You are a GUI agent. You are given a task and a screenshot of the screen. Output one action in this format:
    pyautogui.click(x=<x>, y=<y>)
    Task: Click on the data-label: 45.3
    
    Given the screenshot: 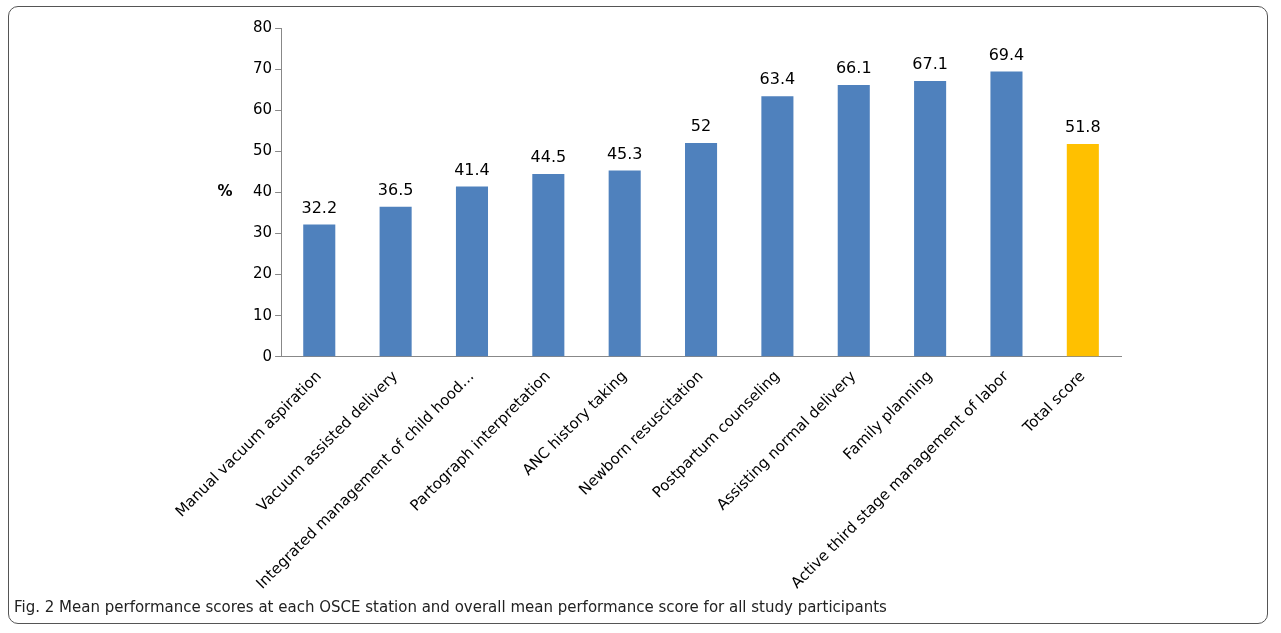 What is the action you would take?
    pyautogui.click(x=624, y=153)
    